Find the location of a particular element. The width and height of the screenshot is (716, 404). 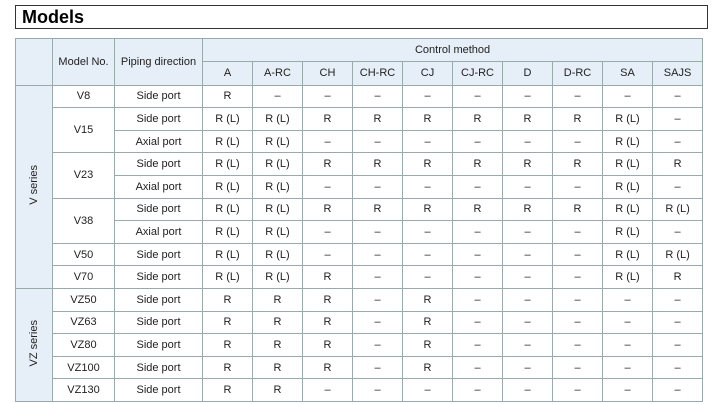

model-cell: VZ100 is located at coordinates (83, 367).